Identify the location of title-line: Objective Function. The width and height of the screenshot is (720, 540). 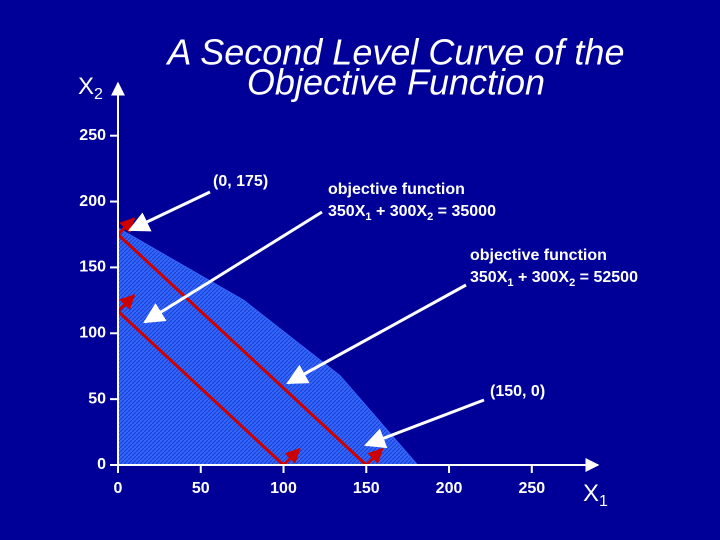
(396, 82).